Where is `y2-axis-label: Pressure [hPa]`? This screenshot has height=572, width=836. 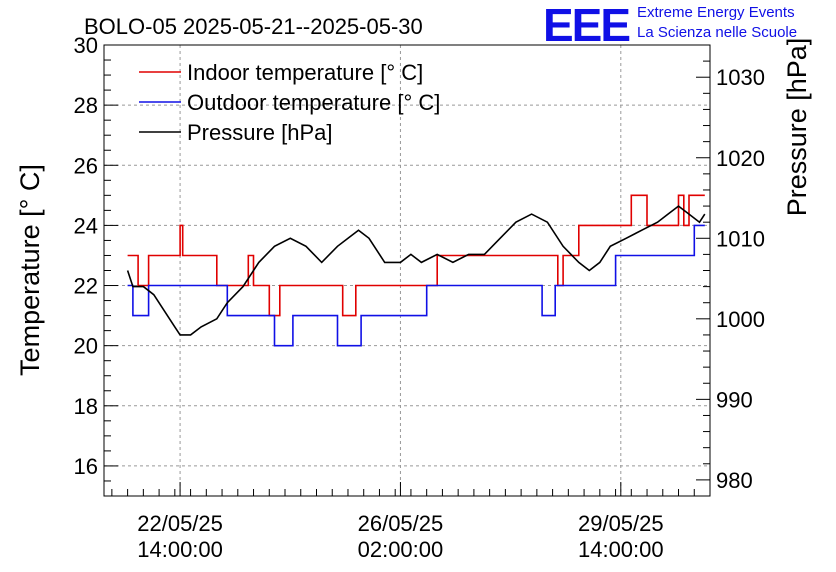
y2-axis-label: Pressure [hPa] is located at coordinates (797, 127).